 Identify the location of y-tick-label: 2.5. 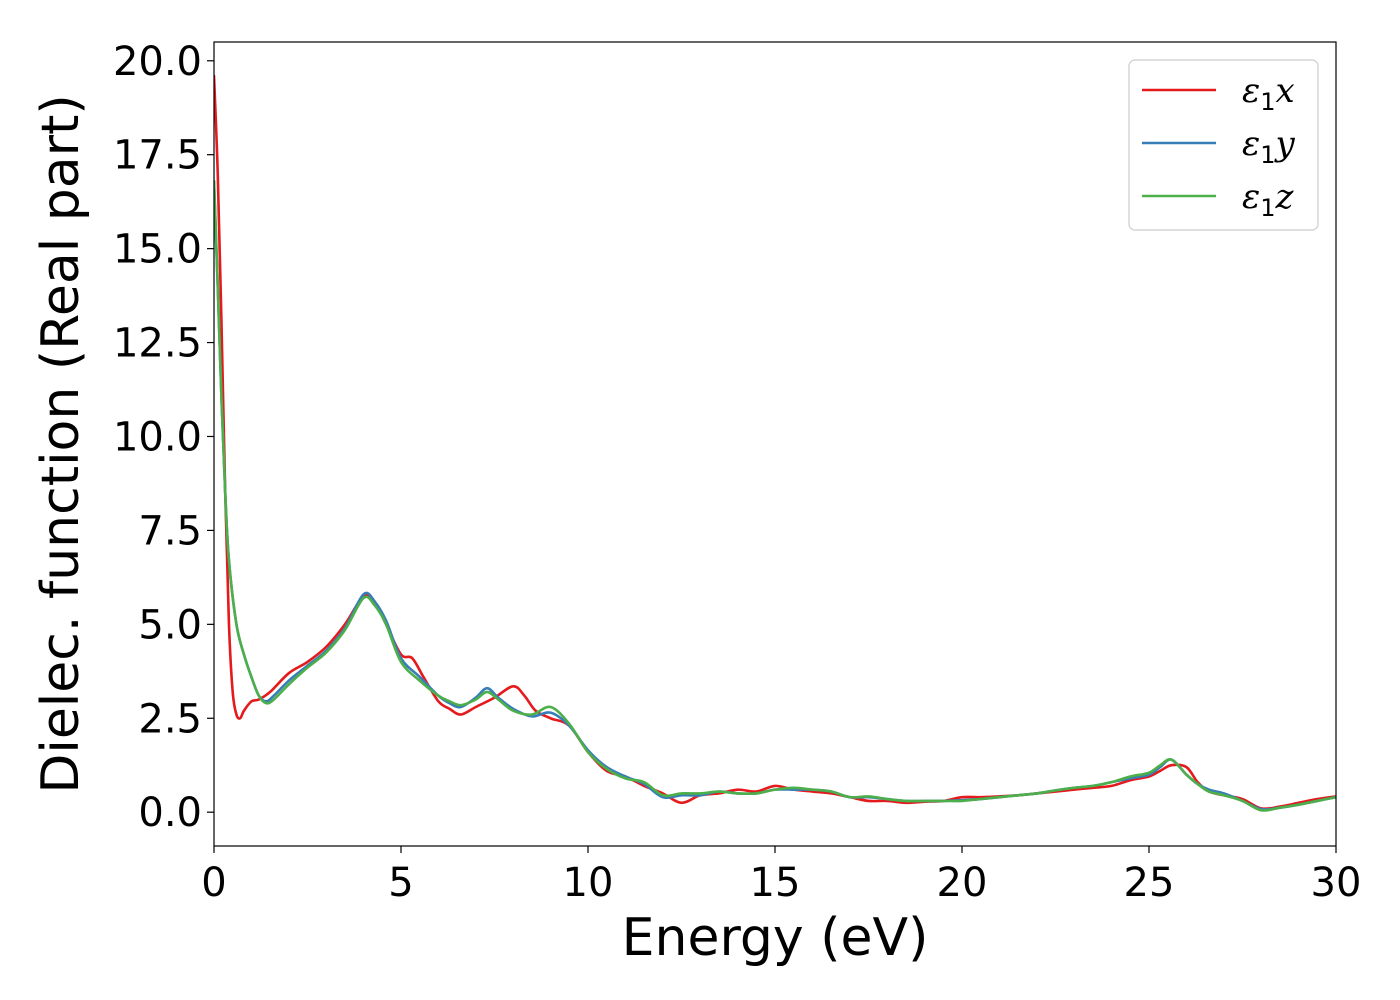
(170, 719).